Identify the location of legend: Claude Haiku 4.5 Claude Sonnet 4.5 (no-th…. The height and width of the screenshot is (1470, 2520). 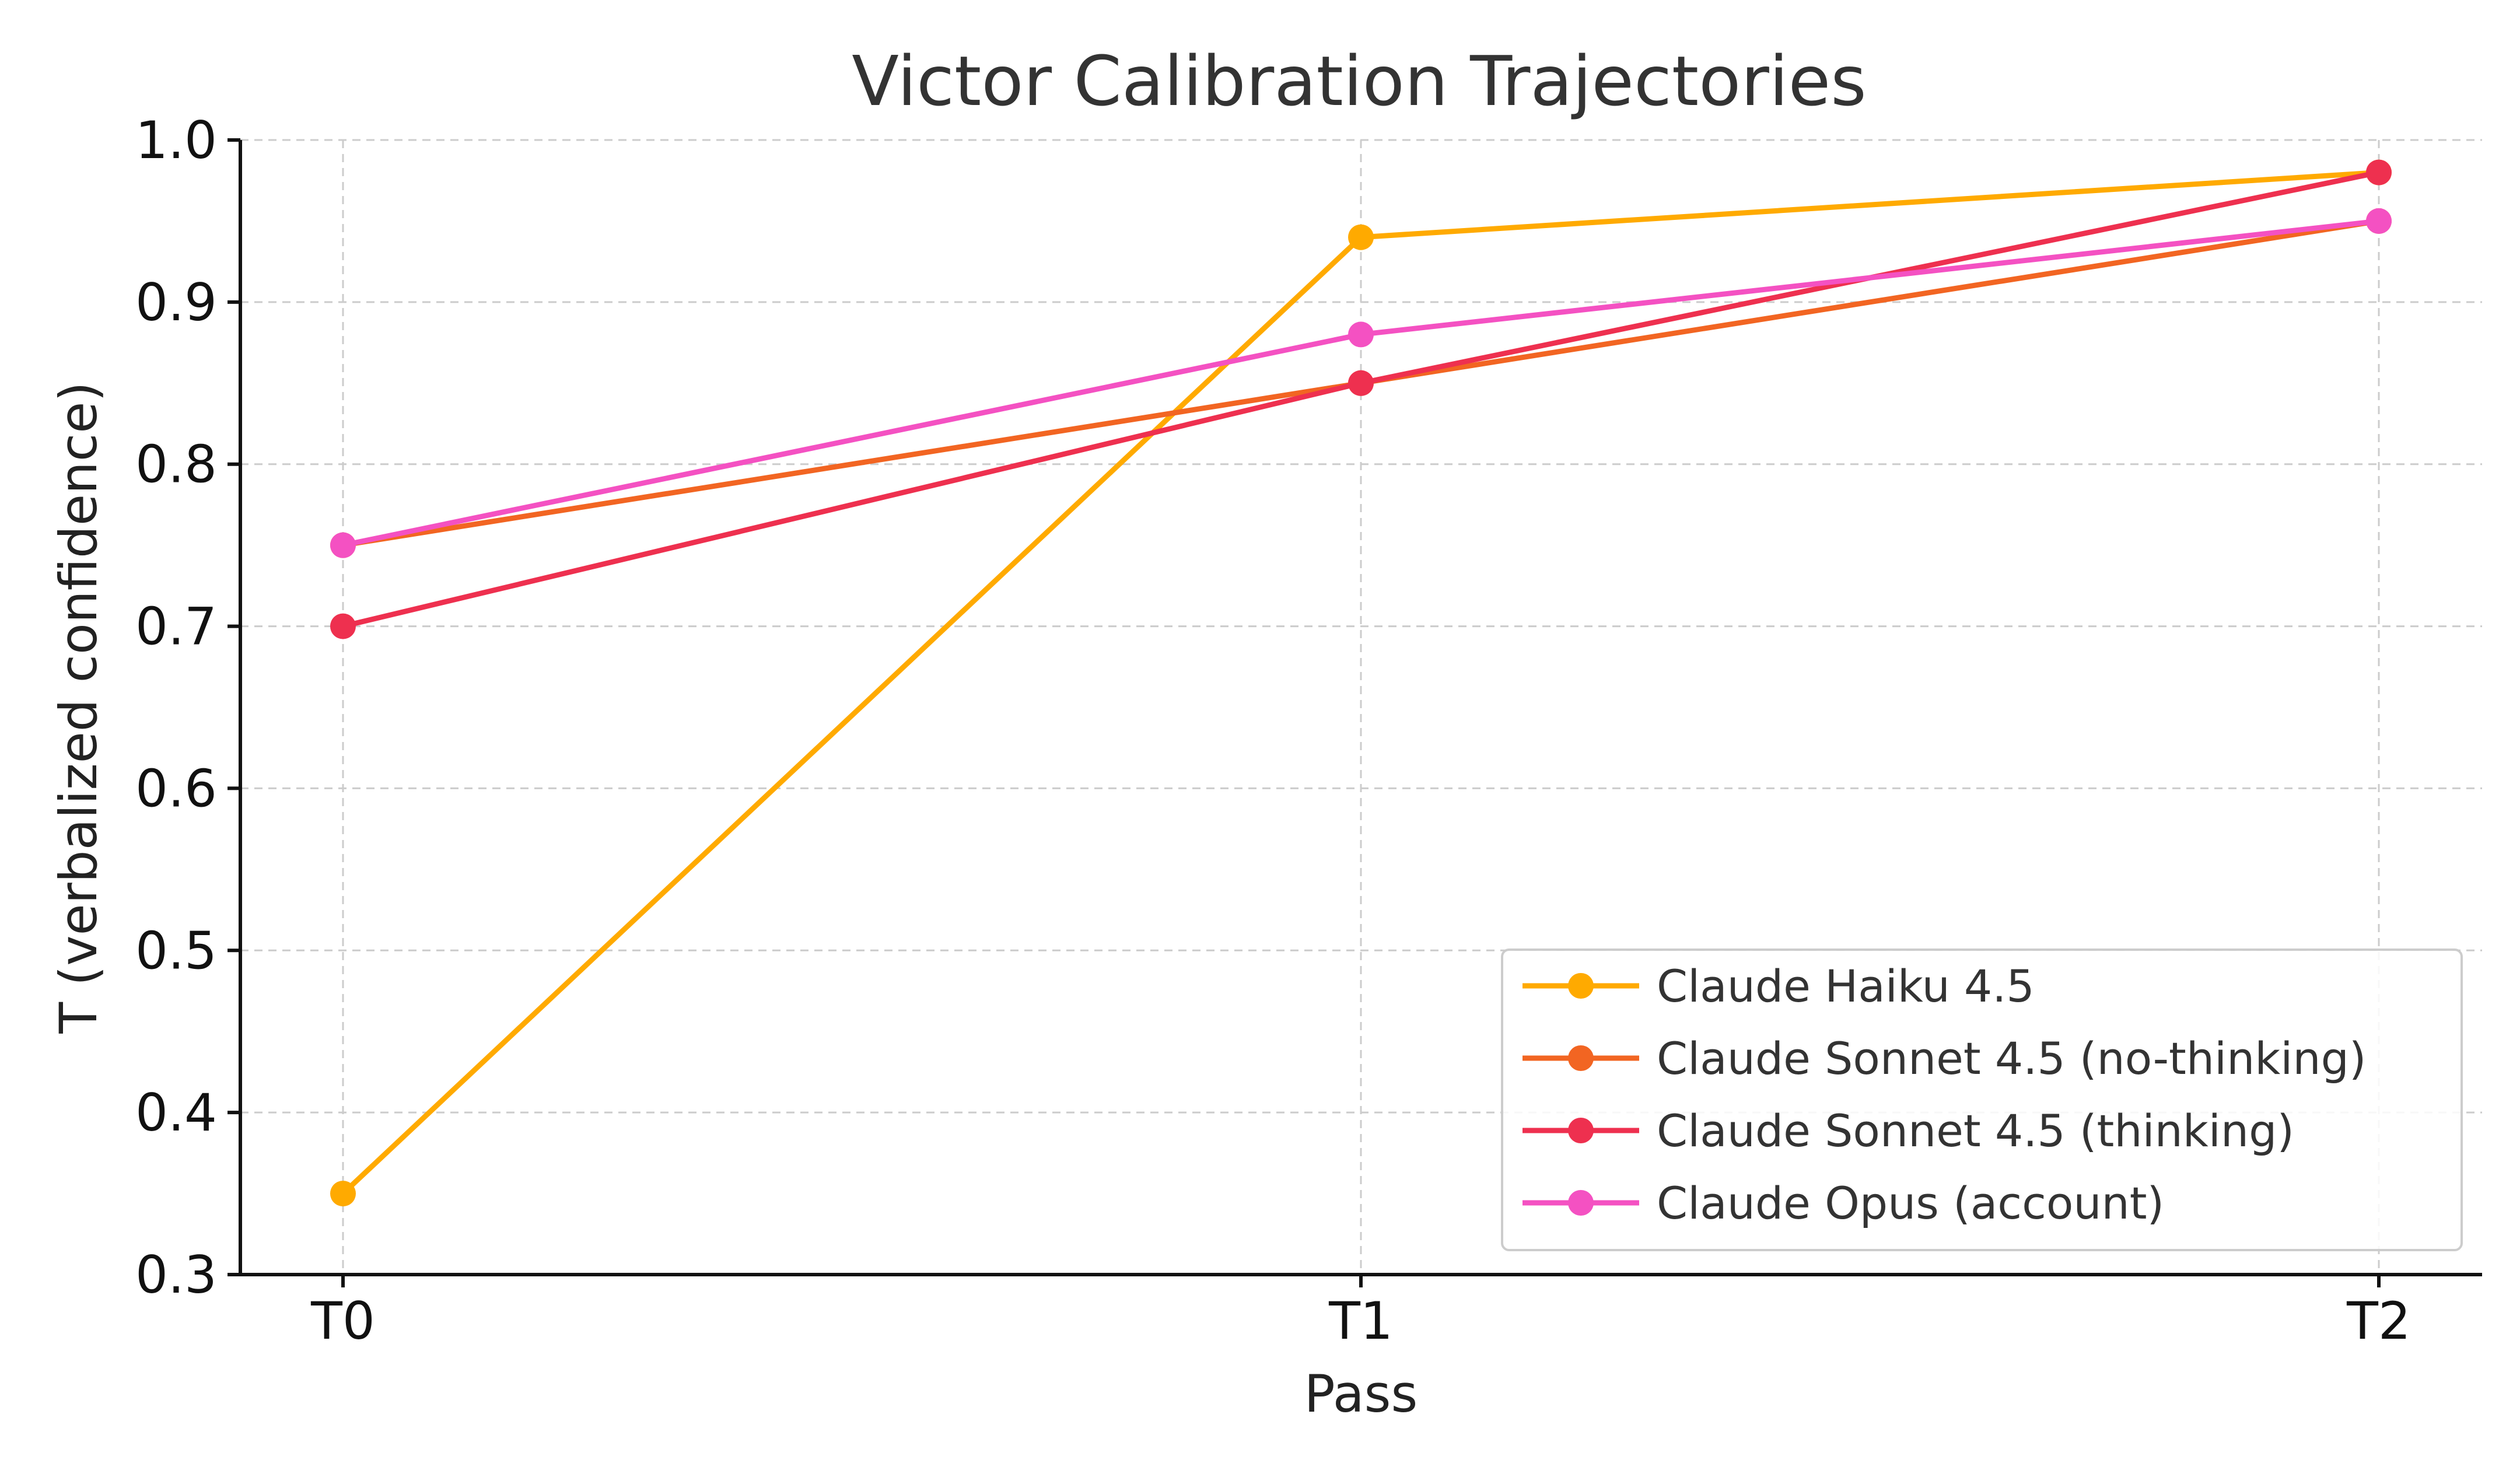
(1982, 1100).